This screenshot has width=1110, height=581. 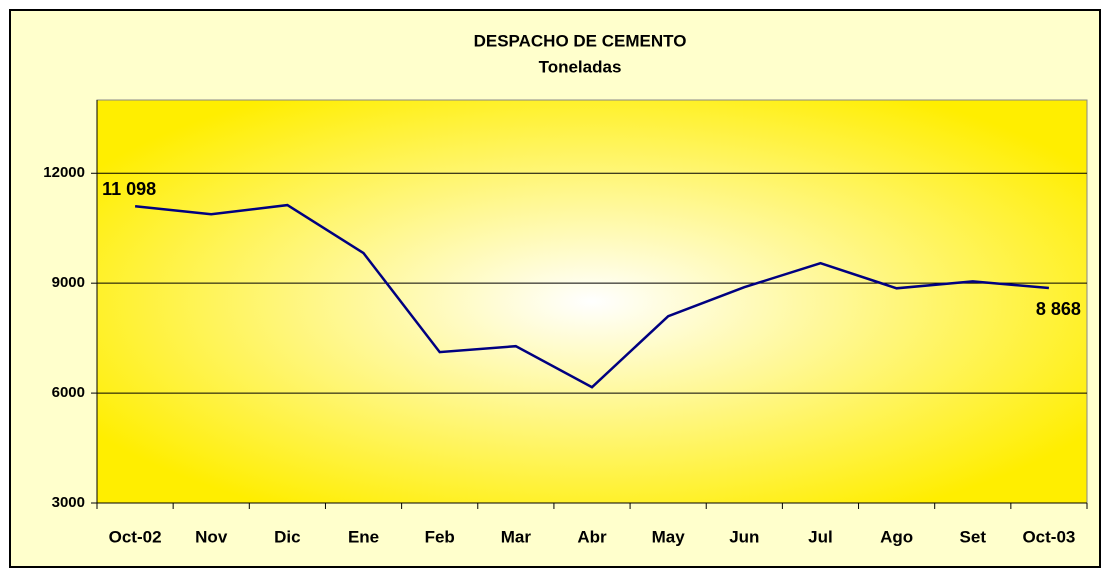 I want to click on y-tick-label: 6000, so click(x=68, y=392).